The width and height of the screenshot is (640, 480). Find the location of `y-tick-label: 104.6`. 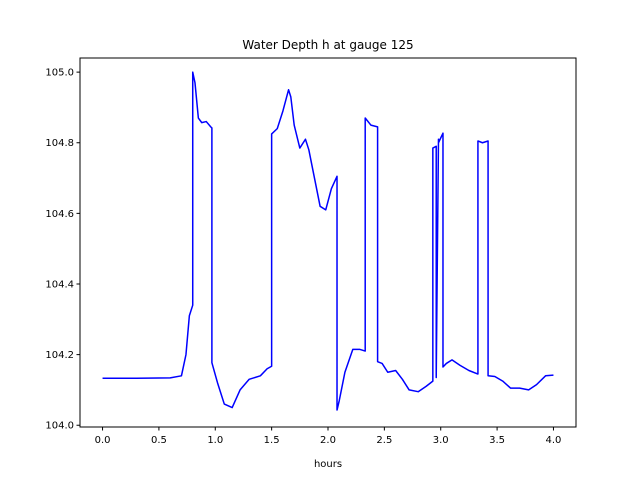

y-tick-label: 104.6 is located at coordinates (59, 214).